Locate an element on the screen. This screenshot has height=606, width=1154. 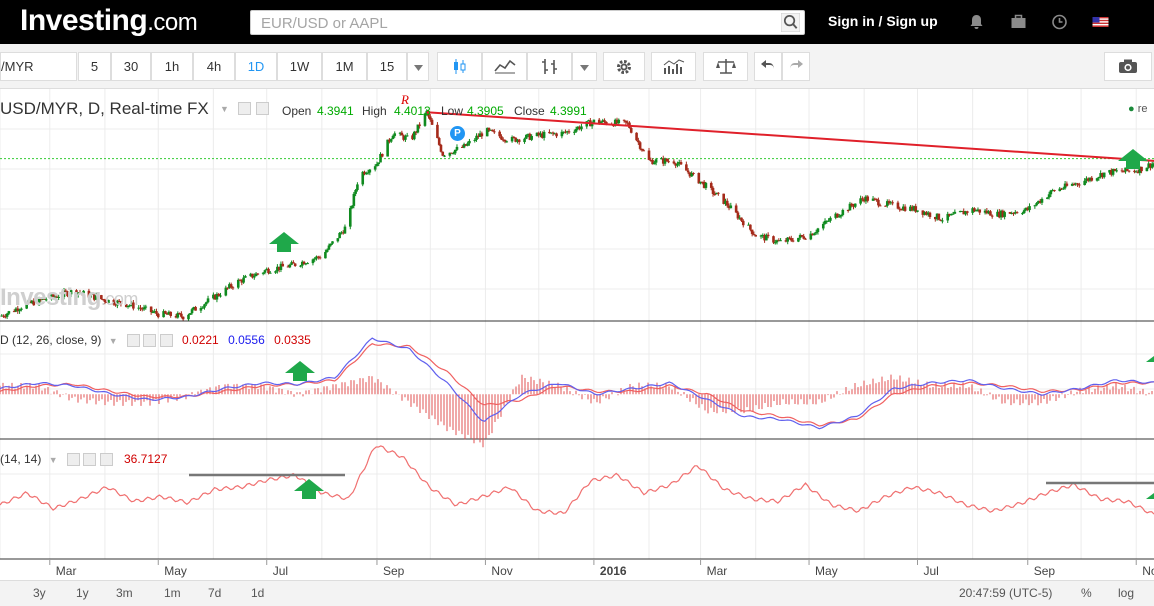
legend-dropdown-icon: ▼ is located at coordinates (224, 109).